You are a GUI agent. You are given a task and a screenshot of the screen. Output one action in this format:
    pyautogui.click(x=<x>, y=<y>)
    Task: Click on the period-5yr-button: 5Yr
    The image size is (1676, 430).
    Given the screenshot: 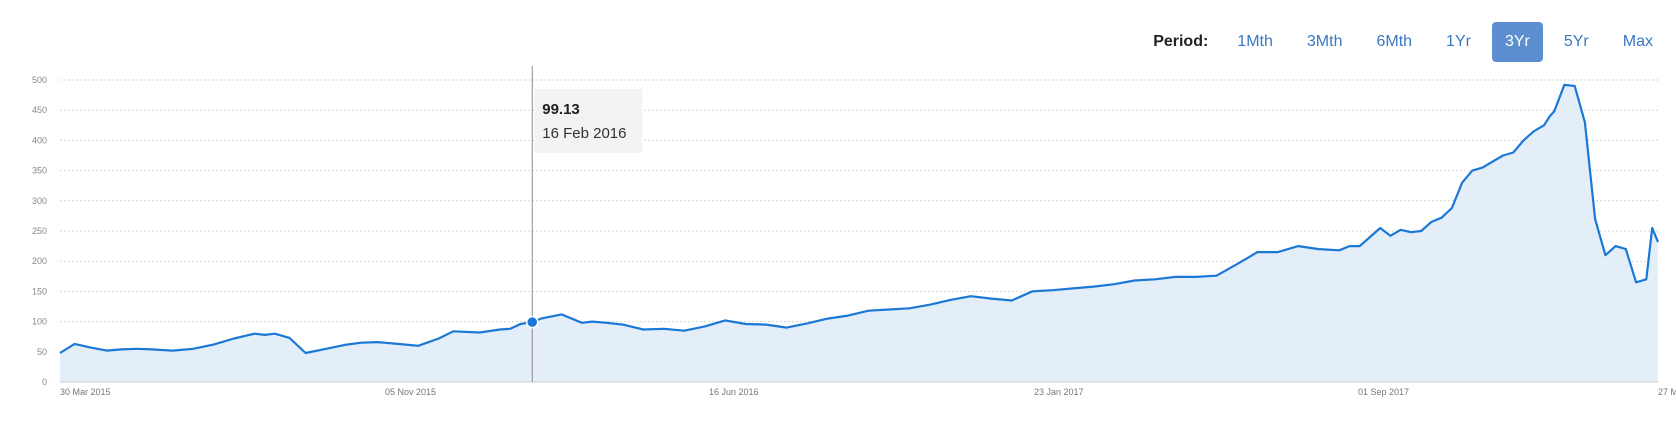 What is the action you would take?
    pyautogui.click(x=1576, y=41)
    